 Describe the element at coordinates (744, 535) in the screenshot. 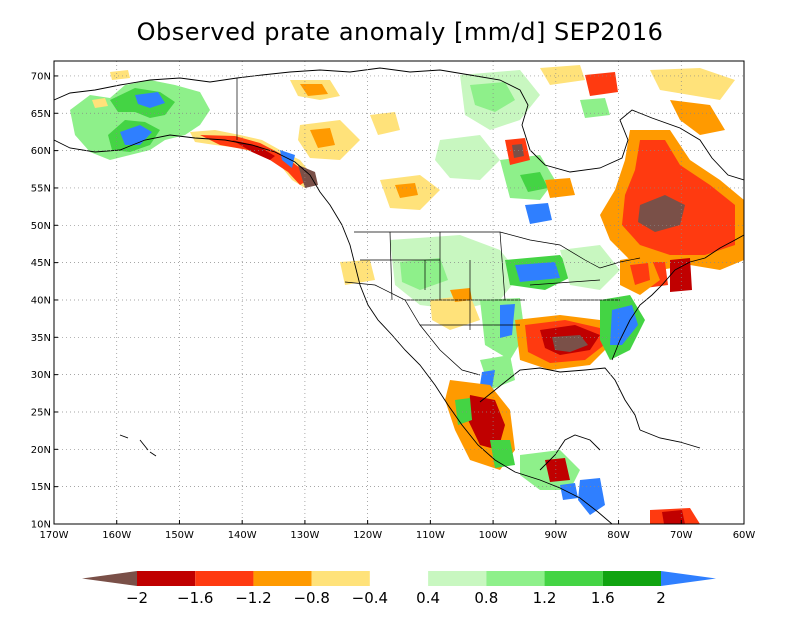

I see `lon-tick-label: 60W` at that location.